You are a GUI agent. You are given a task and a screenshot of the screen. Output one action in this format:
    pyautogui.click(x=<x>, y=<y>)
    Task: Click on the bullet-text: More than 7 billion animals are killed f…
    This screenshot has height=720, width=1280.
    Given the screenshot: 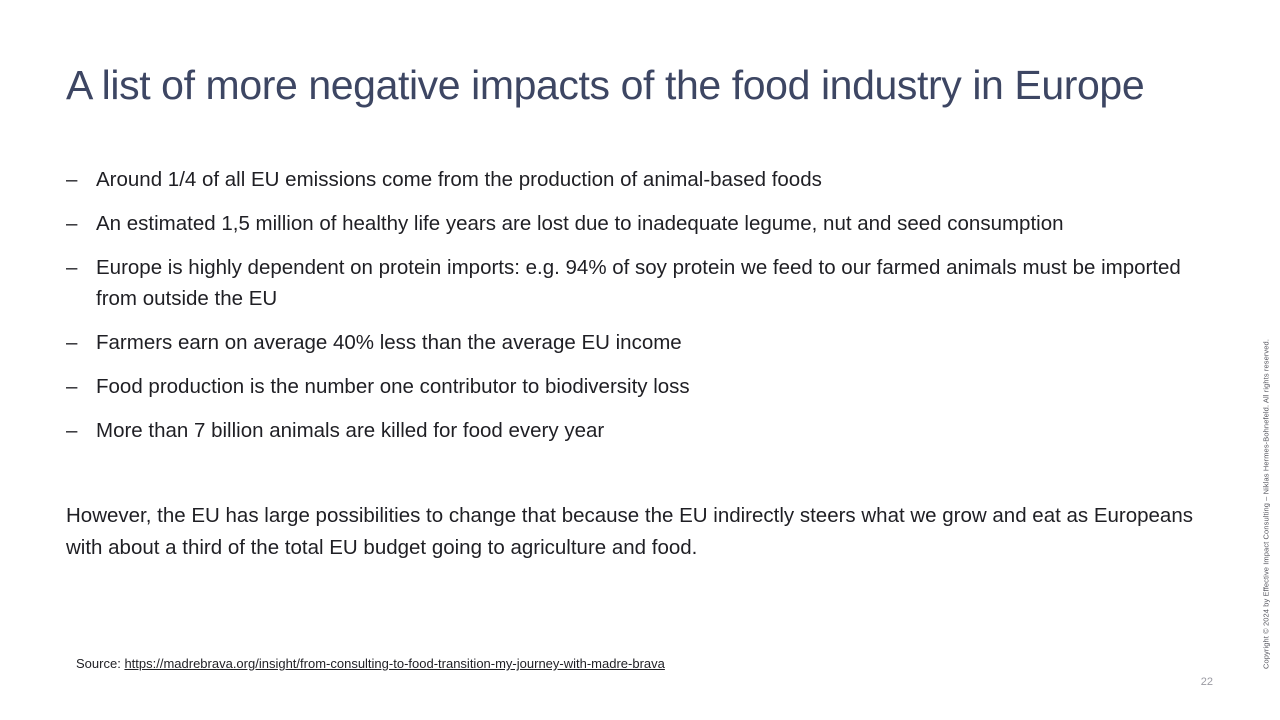 What is the action you would take?
    pyautogui.click(x=350, y=430)
    